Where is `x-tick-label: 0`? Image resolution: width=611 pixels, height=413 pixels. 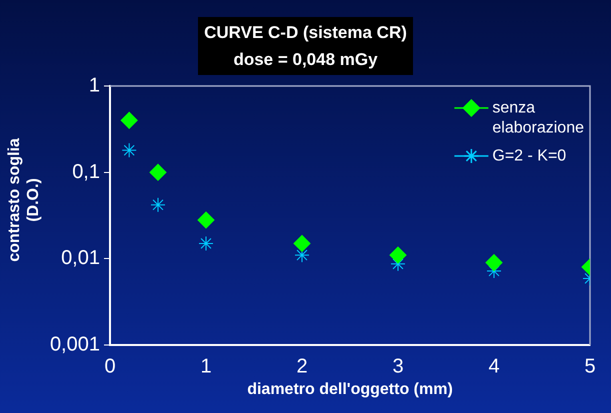 x-tick-label: 0 is located at coordinates (110, 367).